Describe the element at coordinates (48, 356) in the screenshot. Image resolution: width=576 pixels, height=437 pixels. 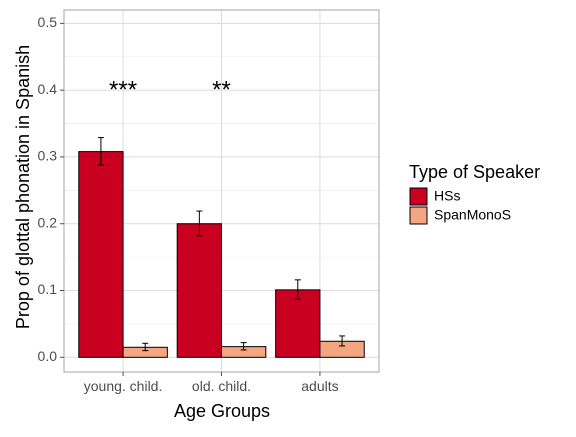
I see `y-tick-label: 0.0` at that location.